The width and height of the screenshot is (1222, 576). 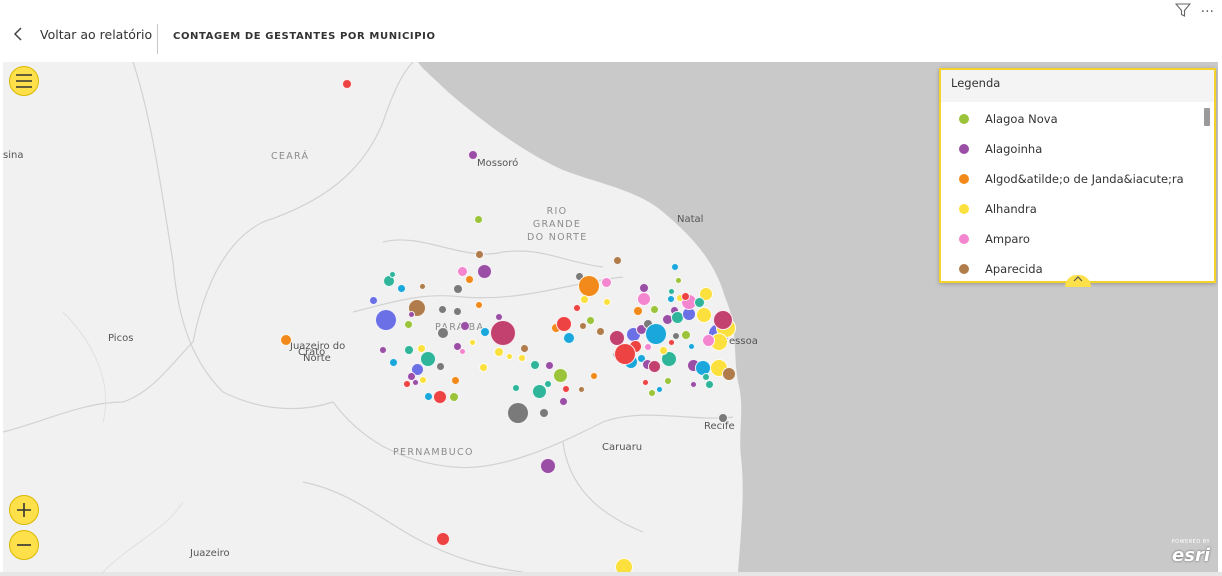 I want to click on legend-scrollbar, so click(x=1207, y=117).